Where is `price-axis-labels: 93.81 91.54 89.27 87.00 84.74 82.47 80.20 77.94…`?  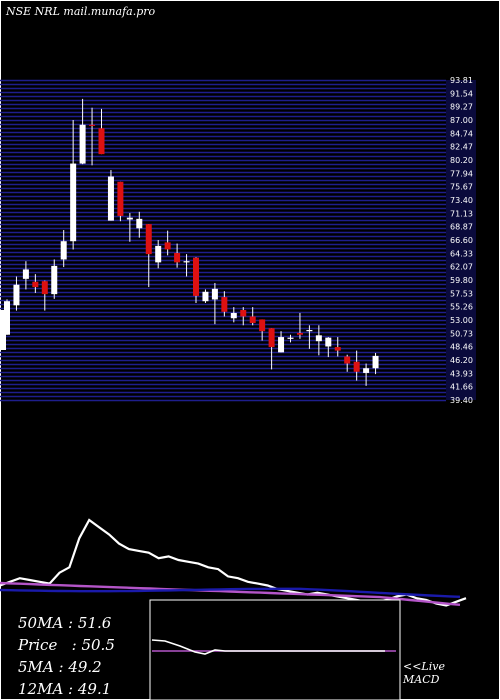 price-axis-labels: 93.81 91.54 89.27 87.00 84.74 82.47 80.20 77.94… is located at coordinates (461, 240).